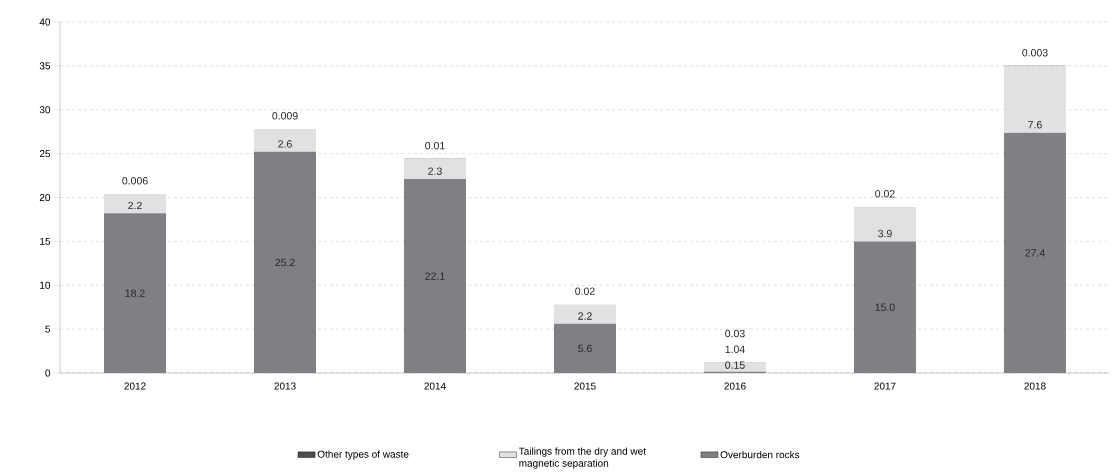 Image resolution: width=1118 pixels, height=475 pixels. What do you see at coordinates (735, 365) in the screenshot?
I see `data-label: 0.15` at bounding box center [735, 365].